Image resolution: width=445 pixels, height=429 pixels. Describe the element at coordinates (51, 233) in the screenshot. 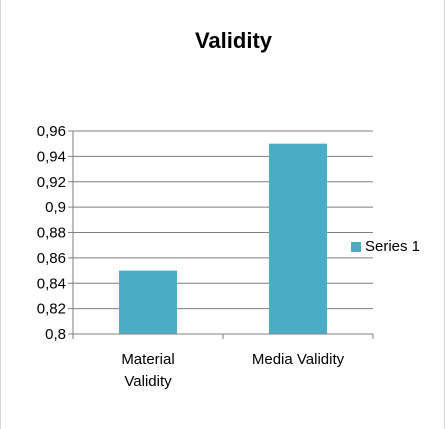

I see `y-tick-label: 0,88` at that location.